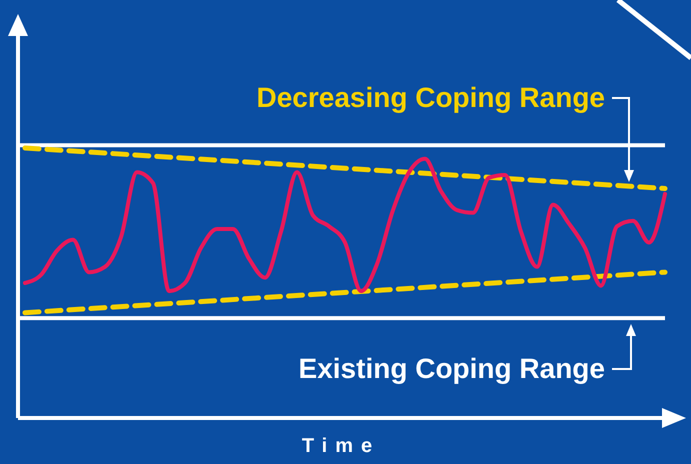 The image size is (691, 464). I want to click on text: Decreasing Coping Range, so click(430, 97).